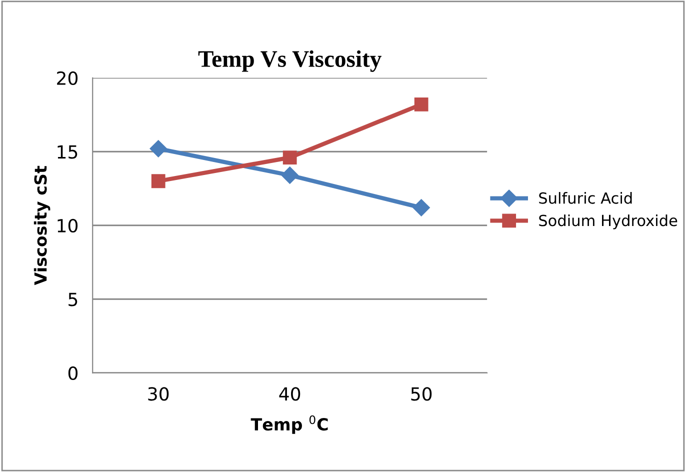  Describe the element at coordinates (68, 225) in the screenshot. I see `y-tick-label: 10` at that location.